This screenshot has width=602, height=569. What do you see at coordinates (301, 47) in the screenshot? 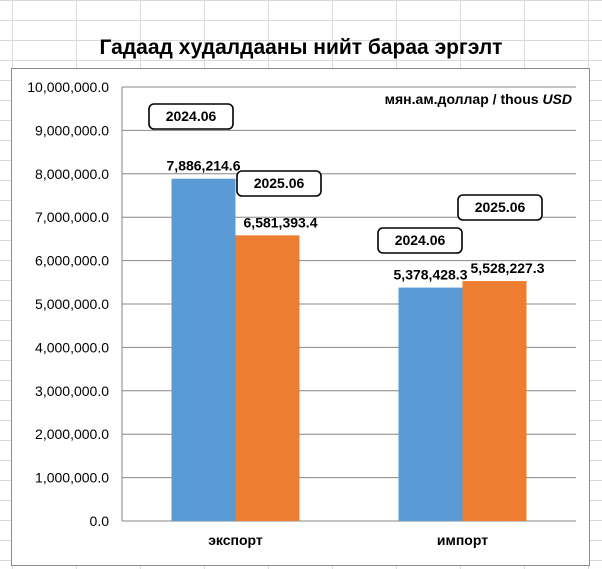
I see `chart-title: Гадаад худалдааны нийт бараа эргэлт` at bounding box center [301, 47].